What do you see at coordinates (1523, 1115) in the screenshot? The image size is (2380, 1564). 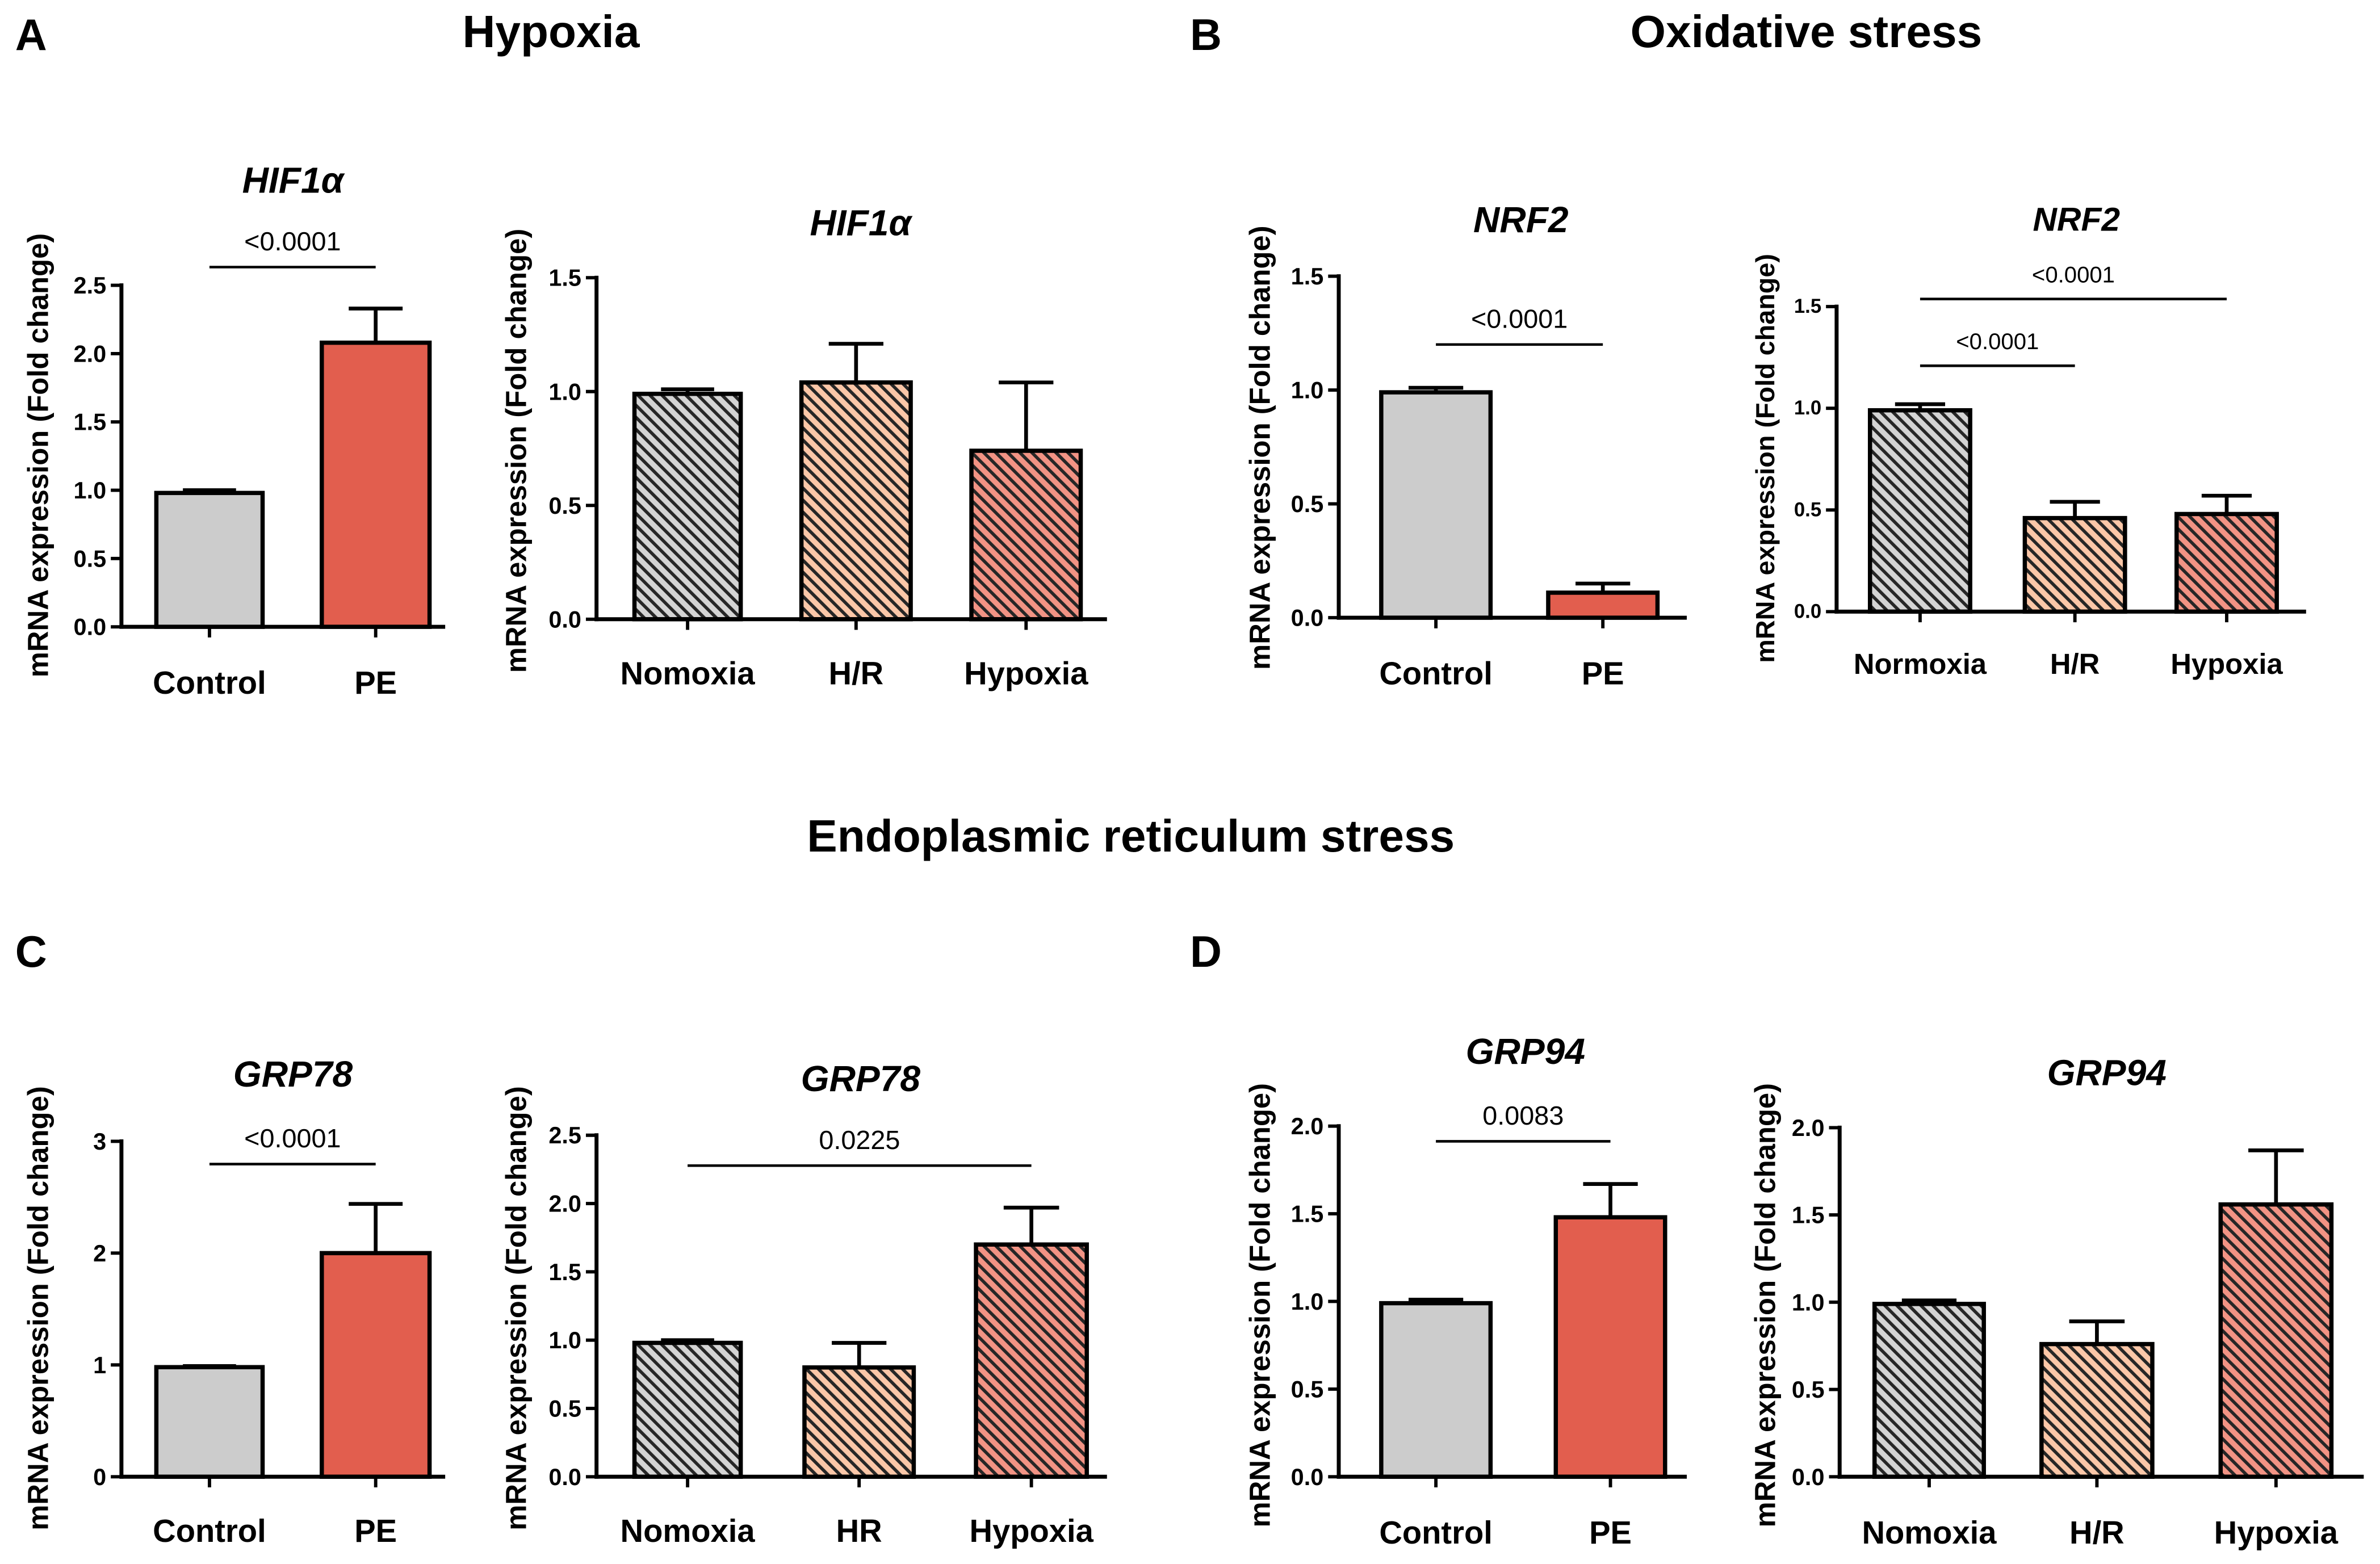 I see `significance-label: 0.0083` at bounding box center [1523, 1115].